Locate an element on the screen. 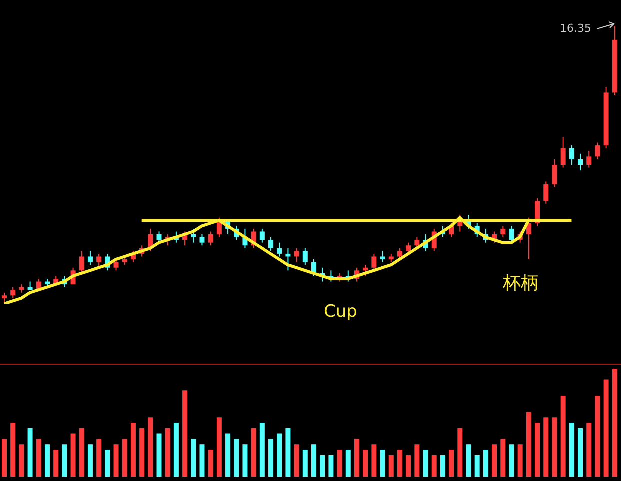 This screenshot has width=621, height=481. annotation: Cup is located at coordinates (341, 312).